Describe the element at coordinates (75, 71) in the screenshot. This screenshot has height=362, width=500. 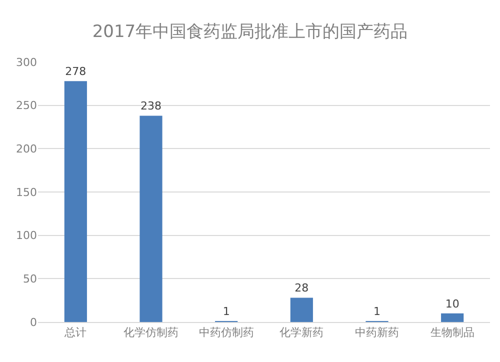
I see `data-label: 278` at that location.